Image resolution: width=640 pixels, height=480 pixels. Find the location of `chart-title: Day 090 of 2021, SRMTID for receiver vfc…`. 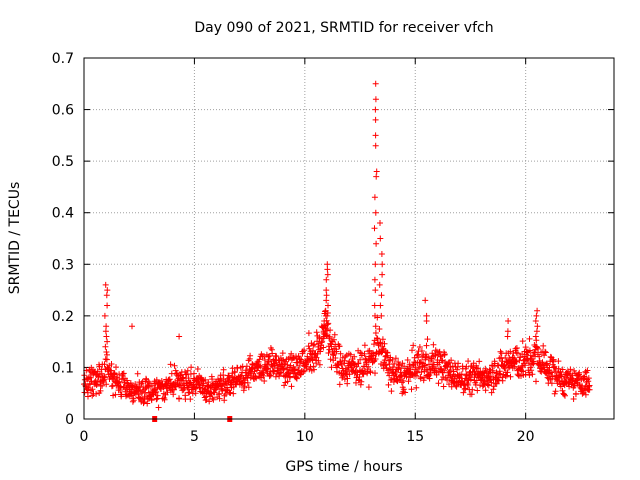

chart-title: Day 090 of 2021, SRMTID for receiver vfc… is located at coordinates (343, 28).